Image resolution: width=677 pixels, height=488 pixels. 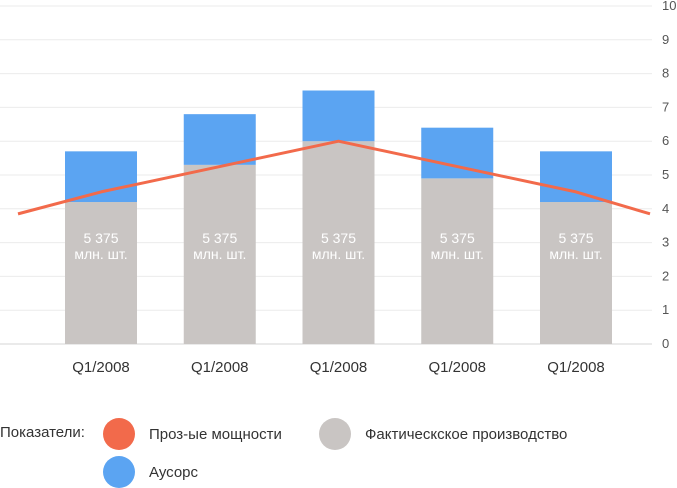 I want to click on y-tick-label: 6, so click(x=665, y=140).